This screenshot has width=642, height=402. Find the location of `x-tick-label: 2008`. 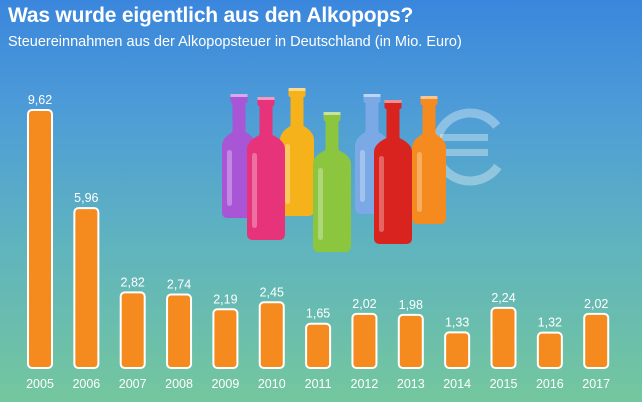

x-tick-label: 2008 is located at coordinates (179, 384).